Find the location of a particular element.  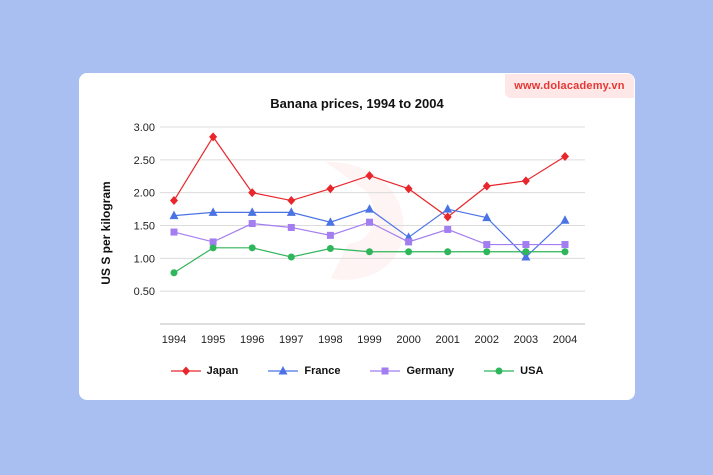

x-tick-label: 2004 is located at coordinates (565, 340).